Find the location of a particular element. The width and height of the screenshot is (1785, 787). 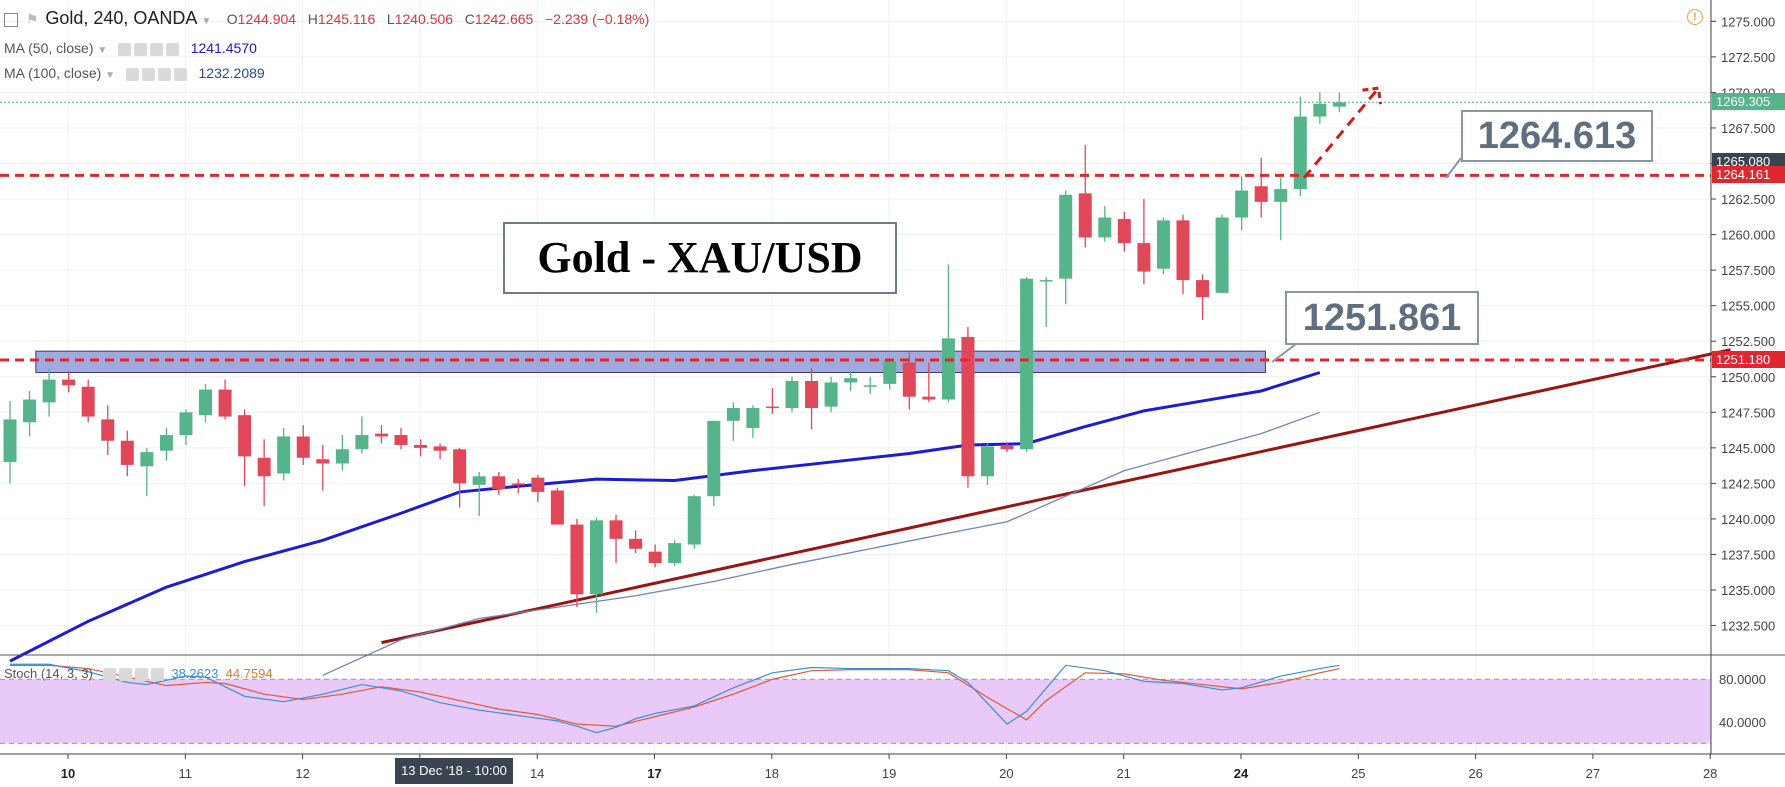

stoch-tick-label: 80.0000 is located at coordinates (1742, 679).